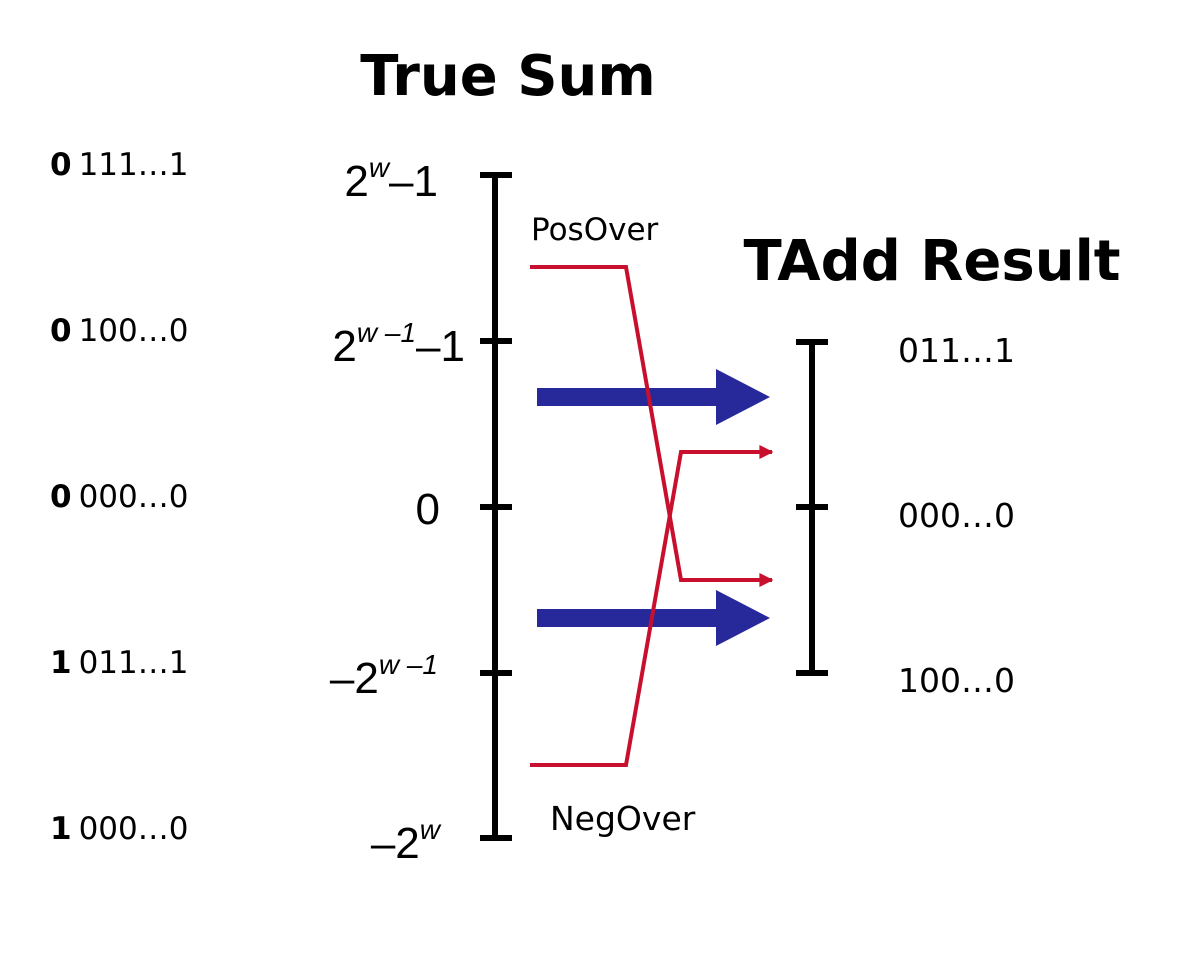  I want to click on tick-label-max: 2w–1, so click(391, 179).